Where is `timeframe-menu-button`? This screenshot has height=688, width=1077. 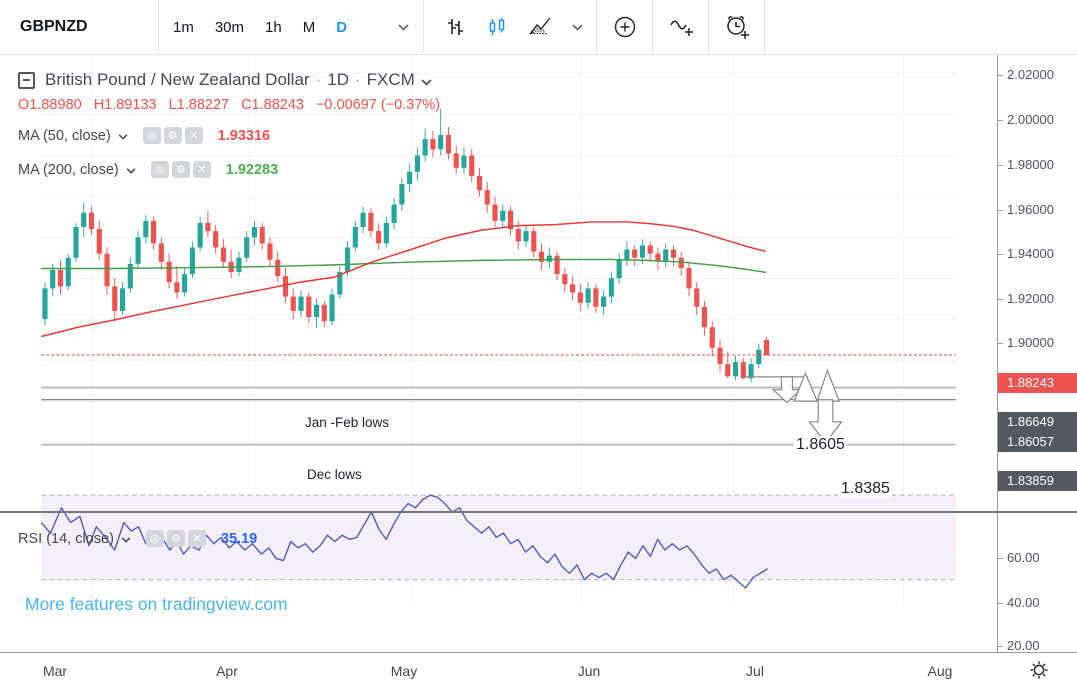 timeframe-menu-button is located at coordinates (410, 27).